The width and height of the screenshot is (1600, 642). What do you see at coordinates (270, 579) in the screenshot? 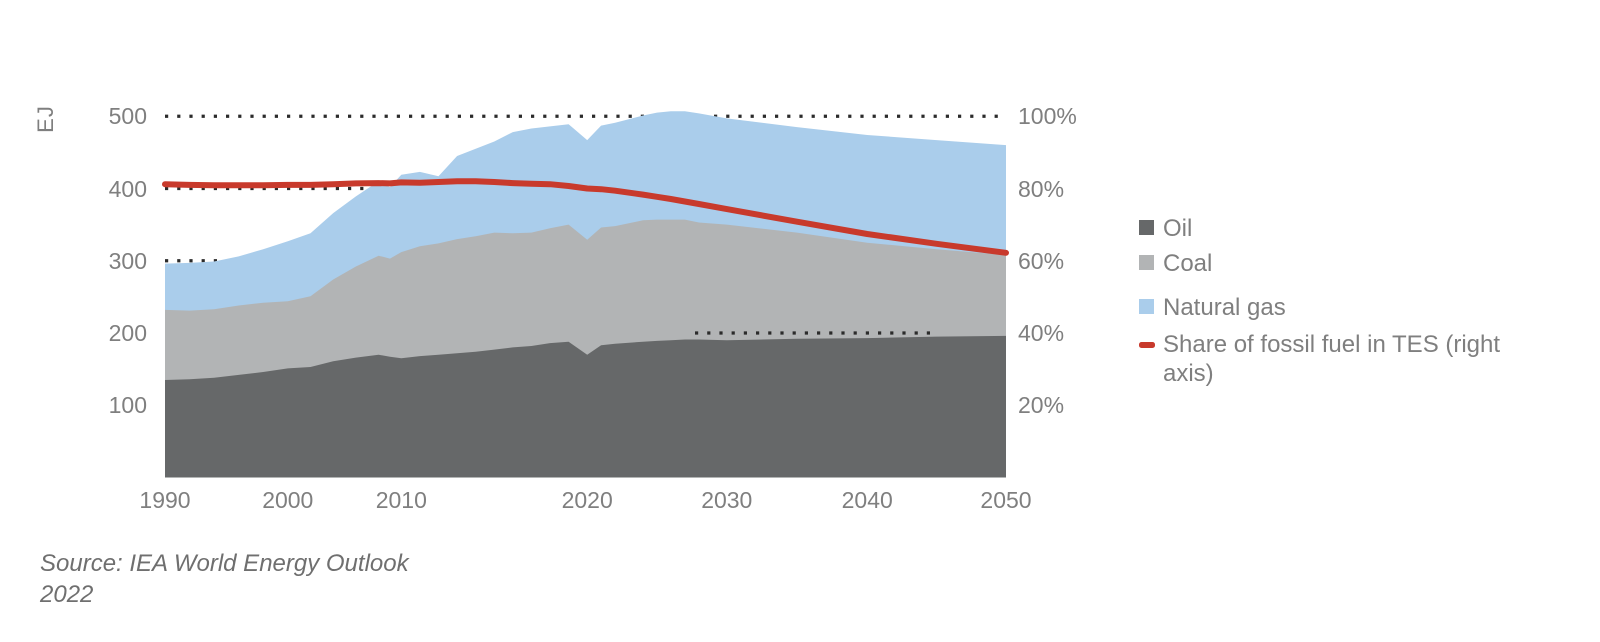
I see `source-note: Source: IEA World Energy Outlook 2022` at bounding box center [270, 579].